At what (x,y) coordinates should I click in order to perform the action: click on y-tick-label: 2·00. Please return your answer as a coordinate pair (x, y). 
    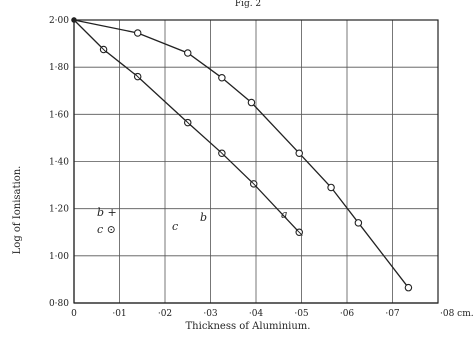
    Looking at the image, I should click on (59, 21).